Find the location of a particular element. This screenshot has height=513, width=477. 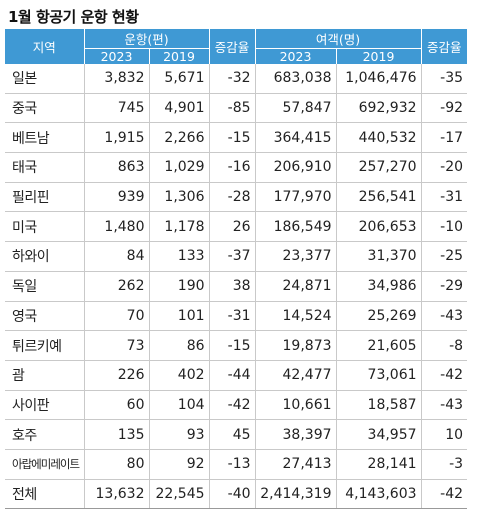

table-row: 영국 70 101 -31 14,524 25,269 -43 is located at coordinates (236, 316).